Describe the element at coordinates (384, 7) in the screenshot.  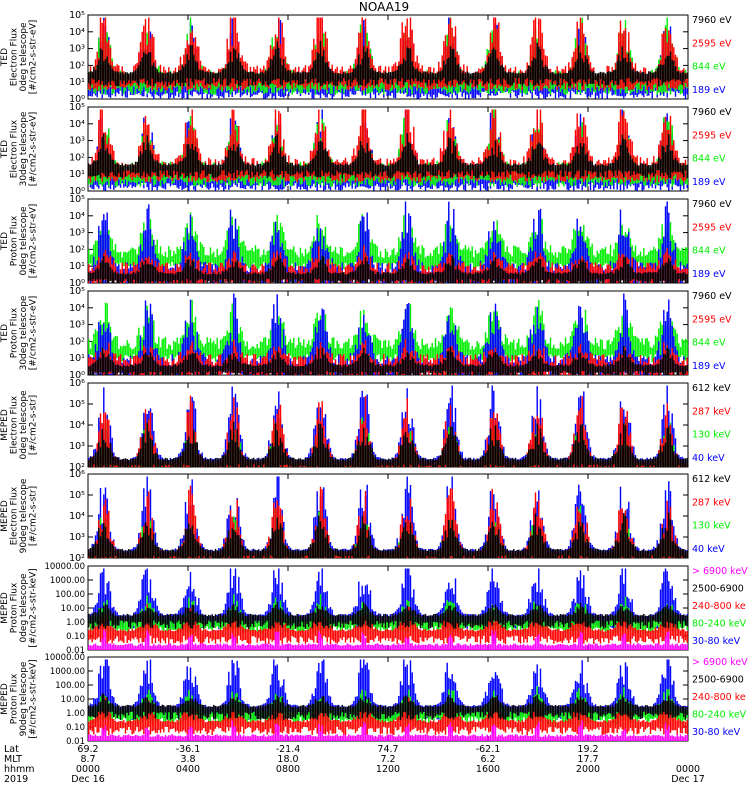
I see `chart-title: NOAA19` at that location.